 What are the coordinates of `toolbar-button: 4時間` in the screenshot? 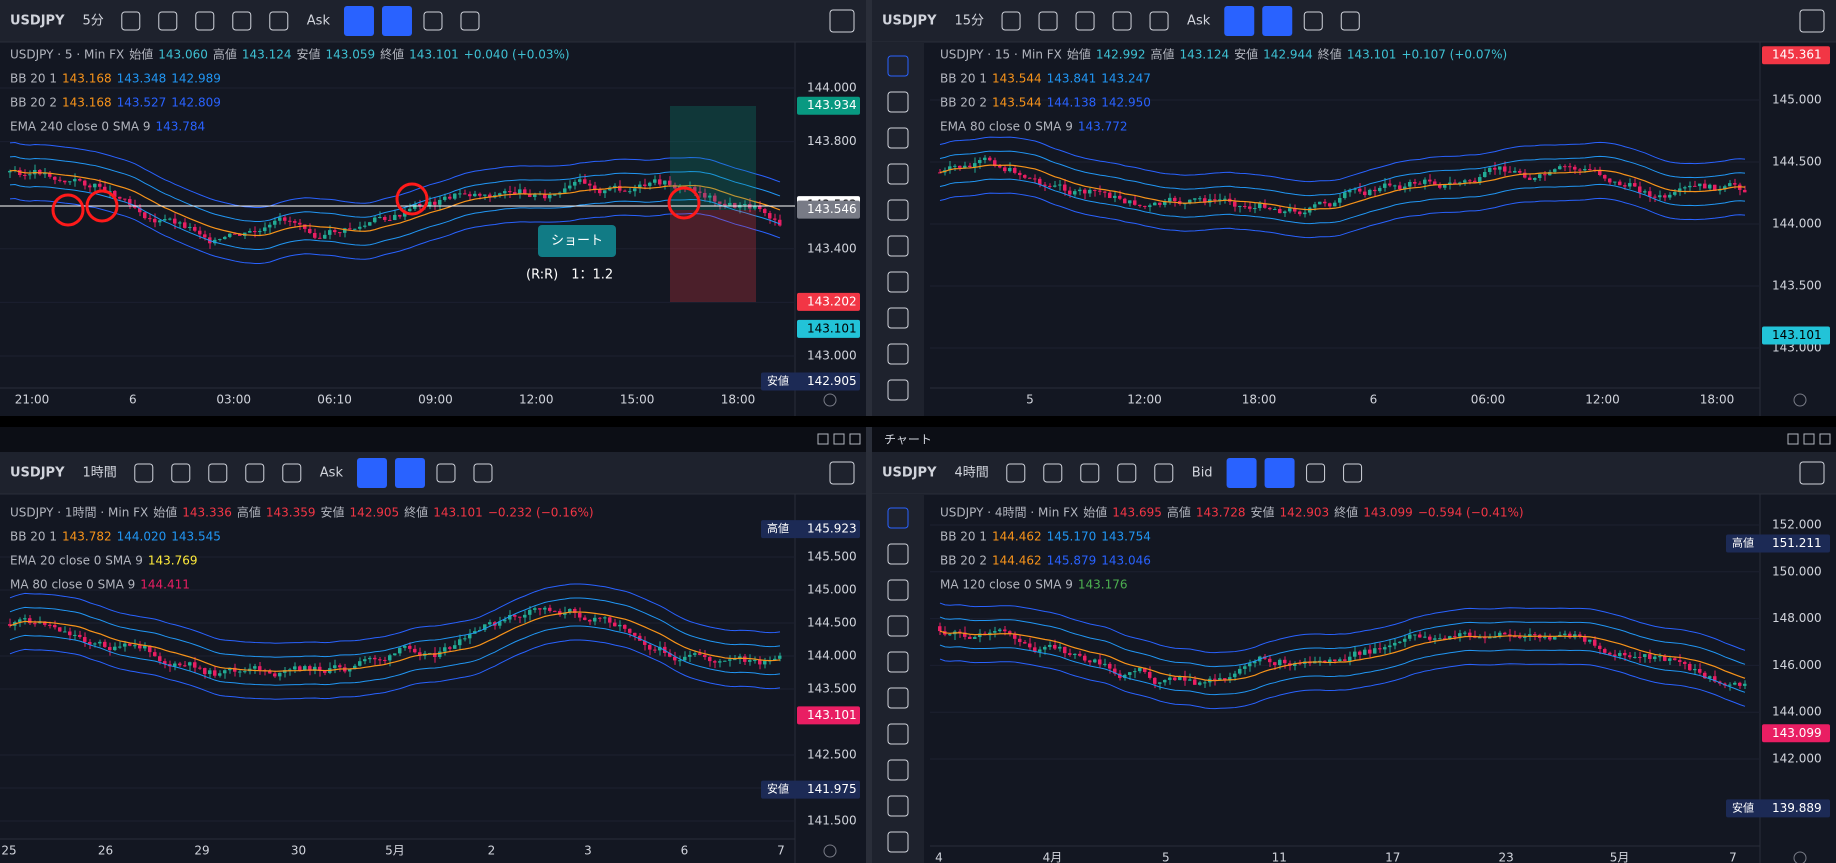 It's located at (972, 473).